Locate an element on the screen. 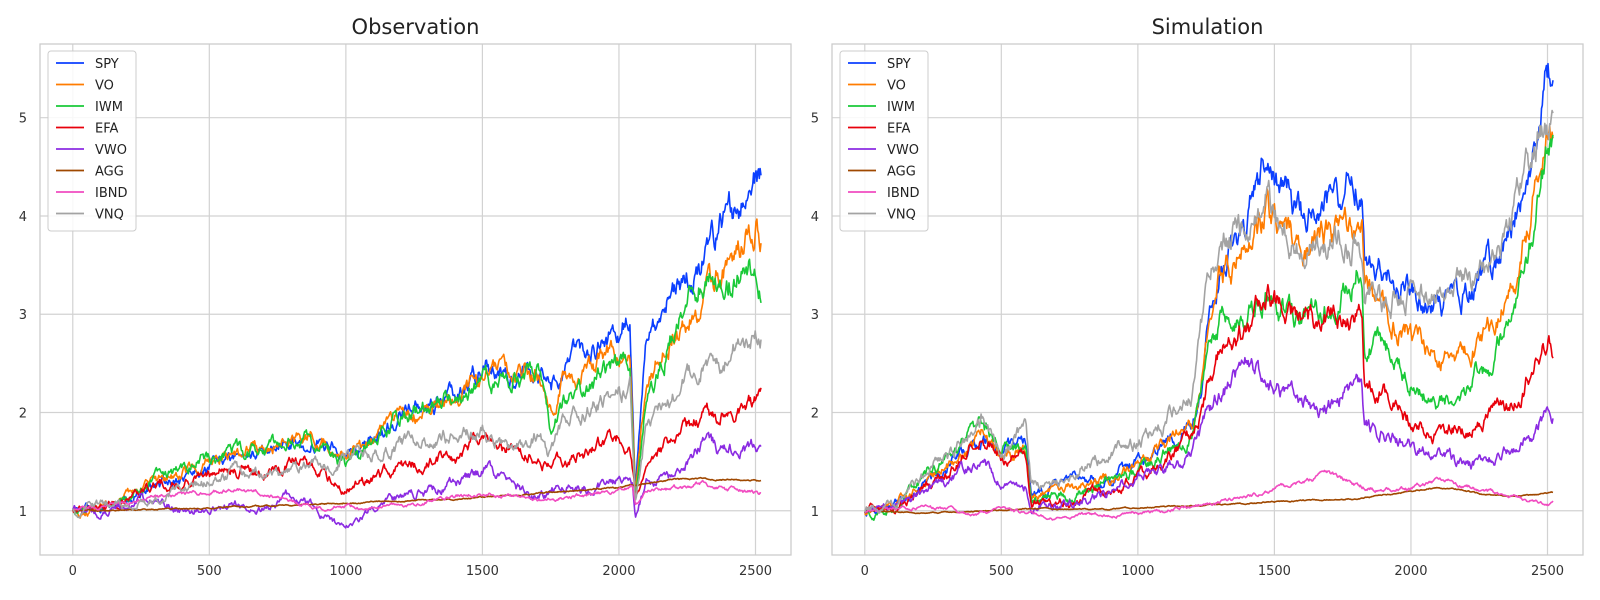 This screenshot has height=600, width=1600. series-line-vwo is located at coordinates (1209, 435).